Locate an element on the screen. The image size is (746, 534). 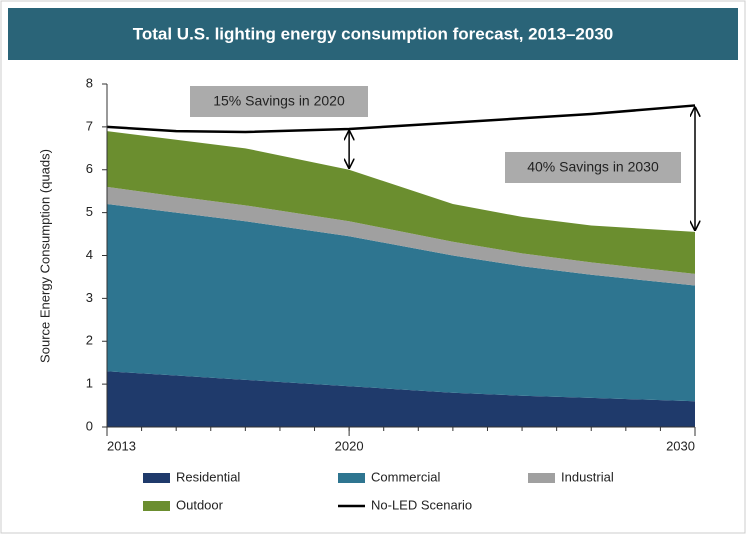
x-tick-label: 2020 is located at coordinates (349, 445).